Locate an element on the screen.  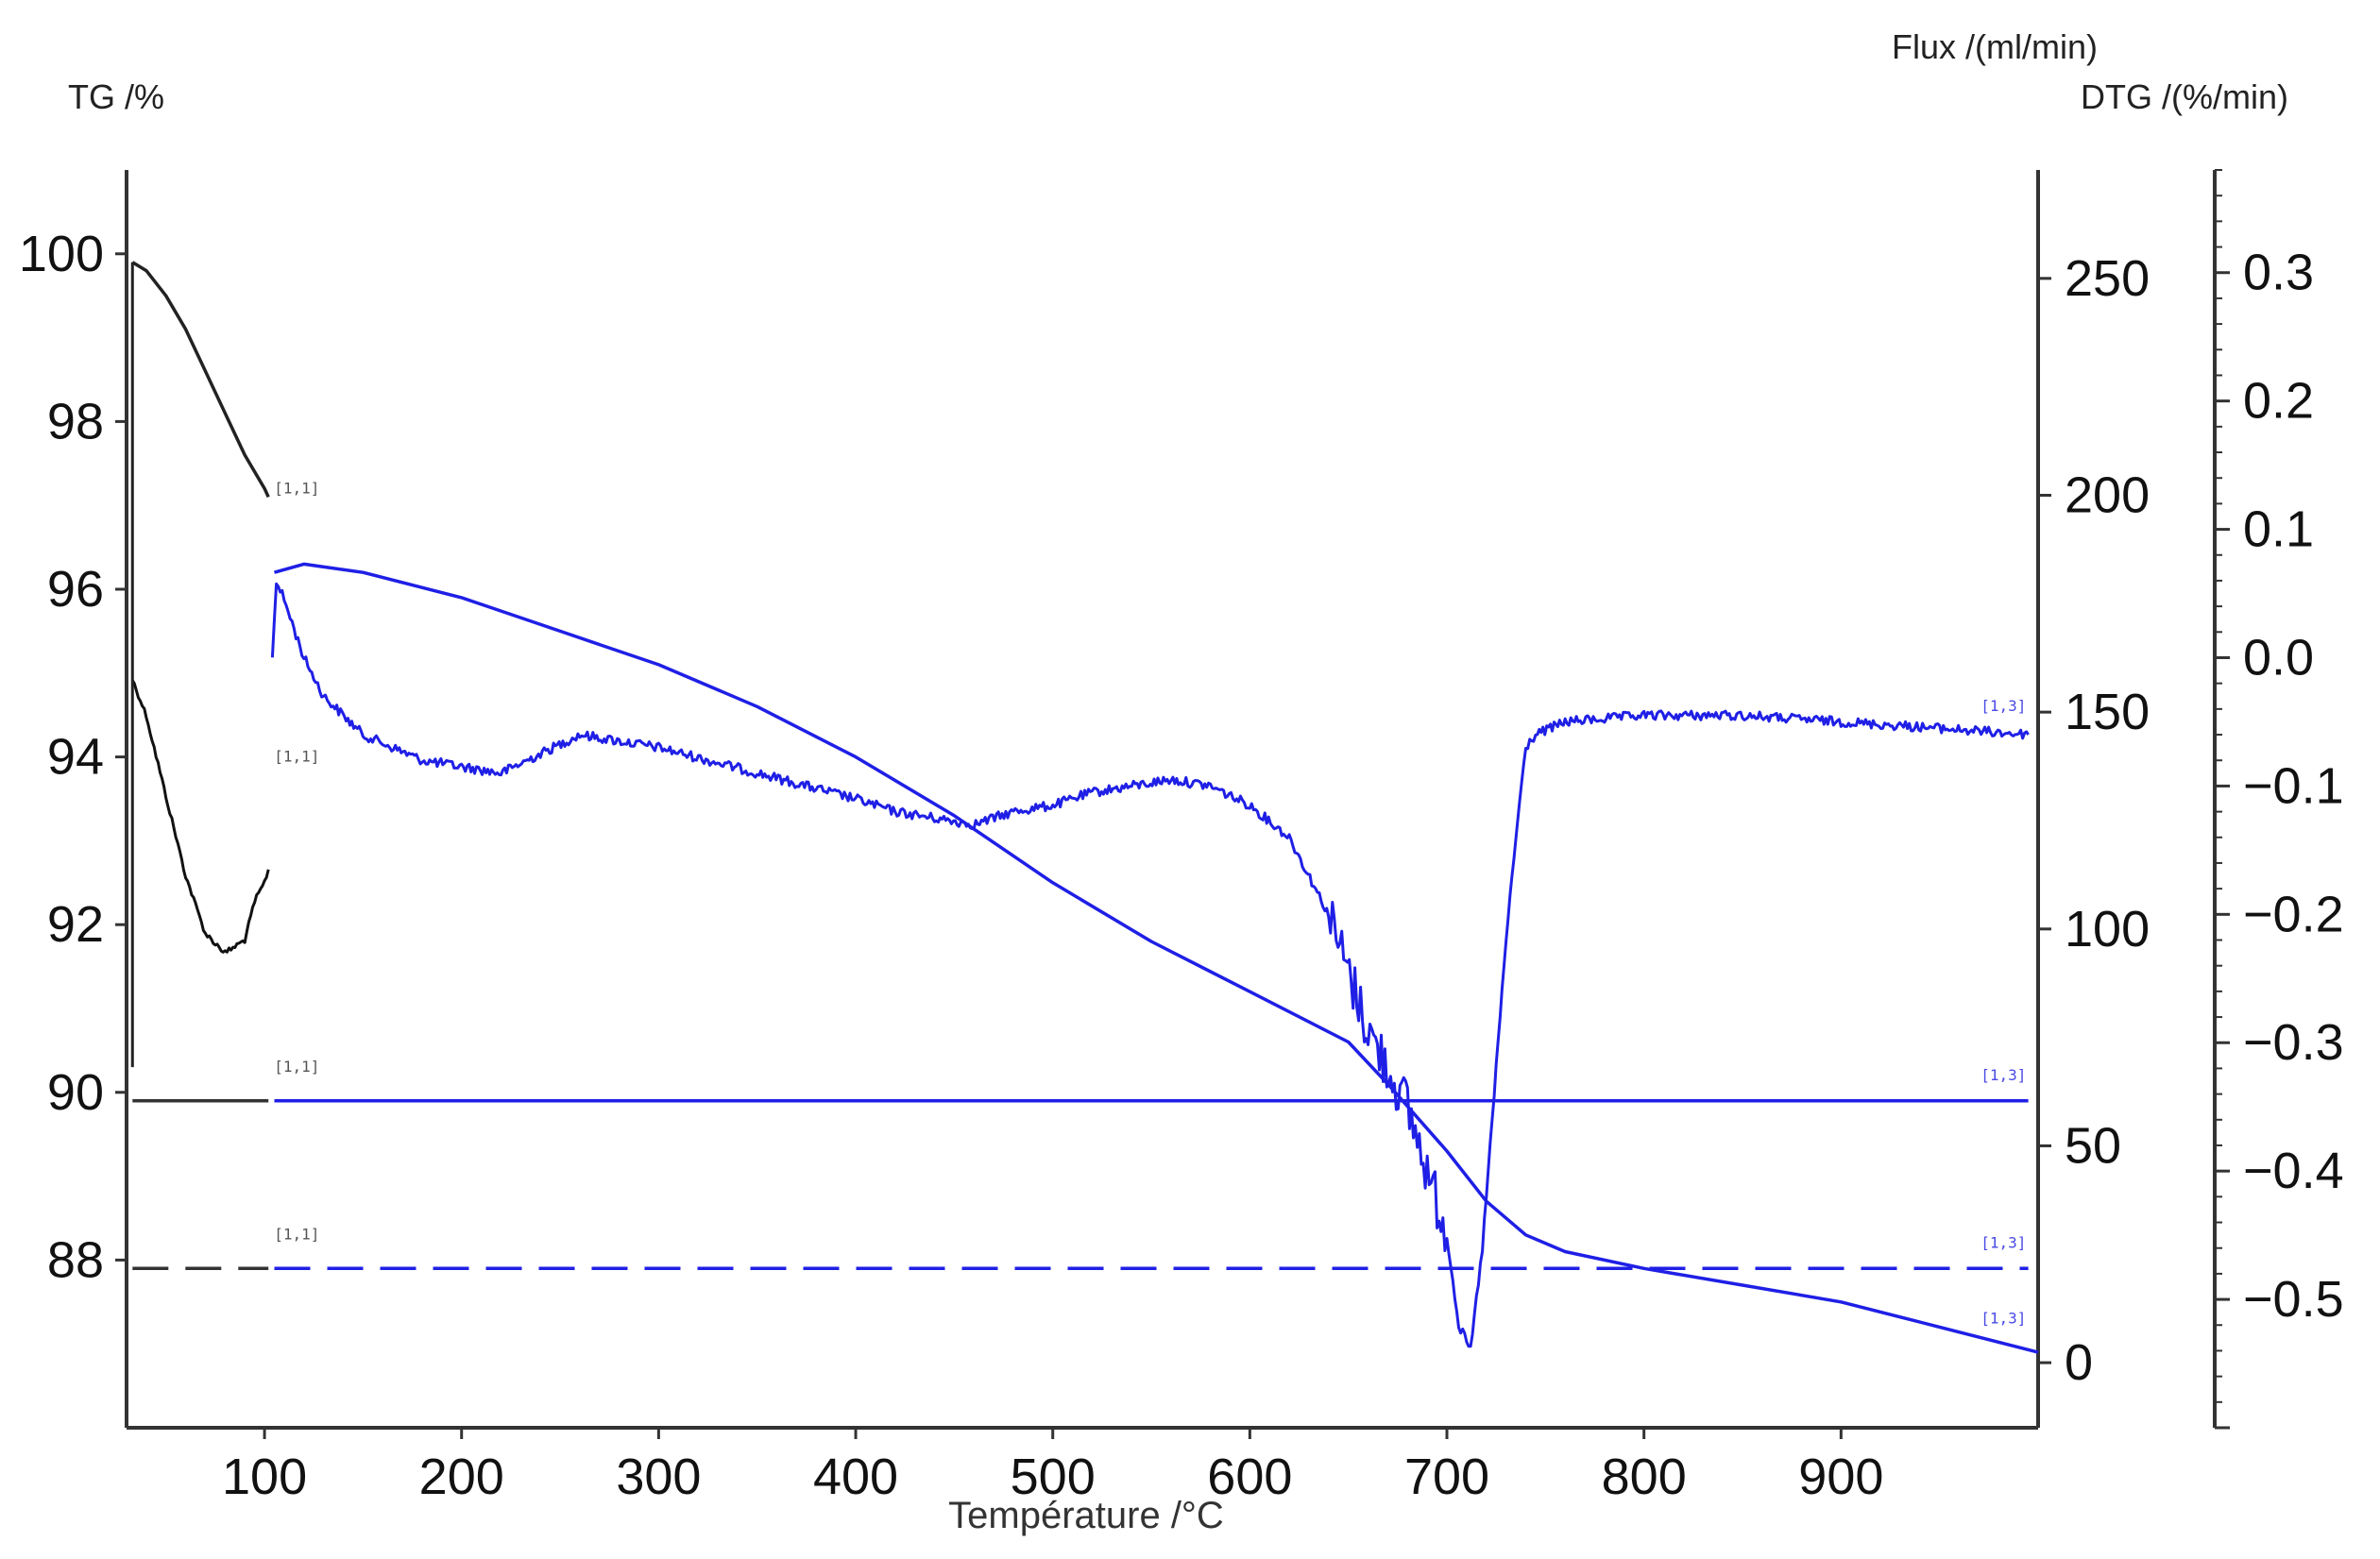
tg-tick-label: 90 is located at coordinates (75, 1092).